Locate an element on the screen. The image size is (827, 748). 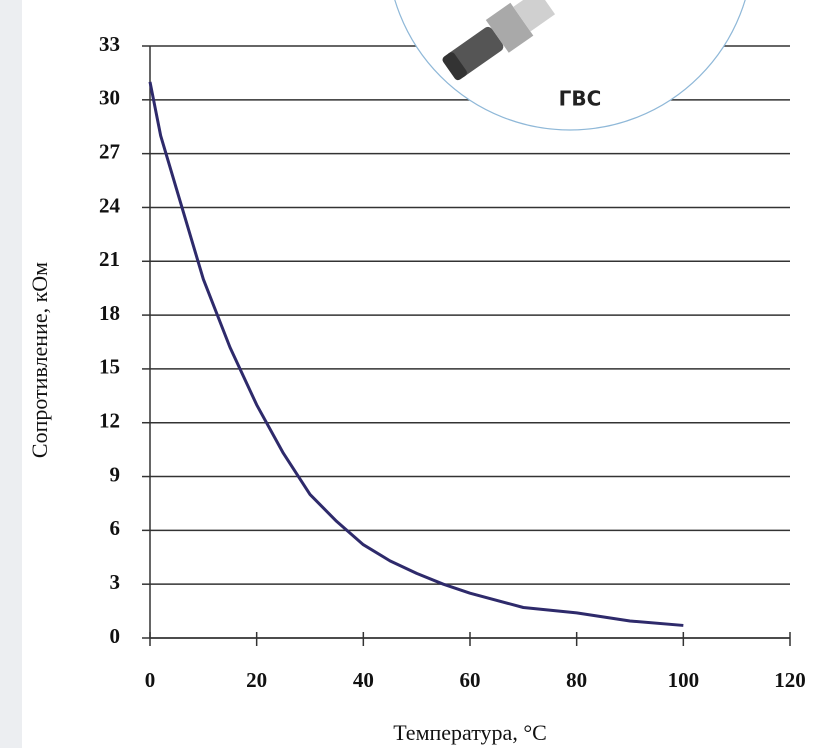
x-tick-label: 60 is located at coordinates (470, 680).